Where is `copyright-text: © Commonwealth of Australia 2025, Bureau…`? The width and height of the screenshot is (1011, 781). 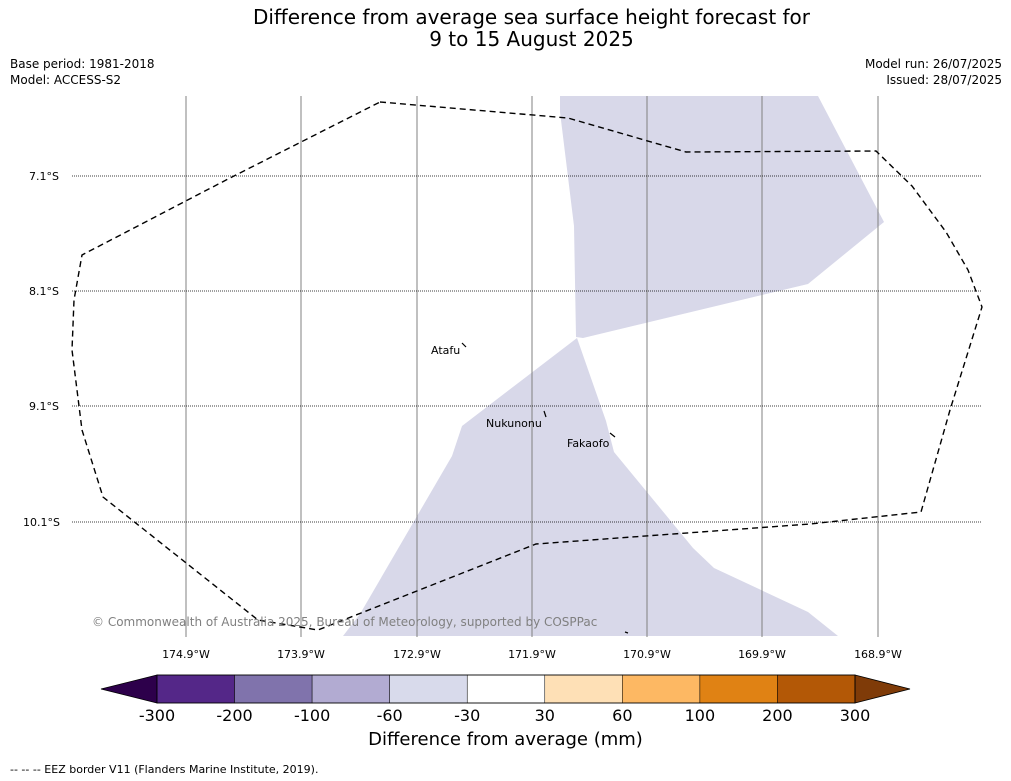
copyright-text: © Commonwealth of Australia 2025, Bureau… is located at coordinates (344, 622).